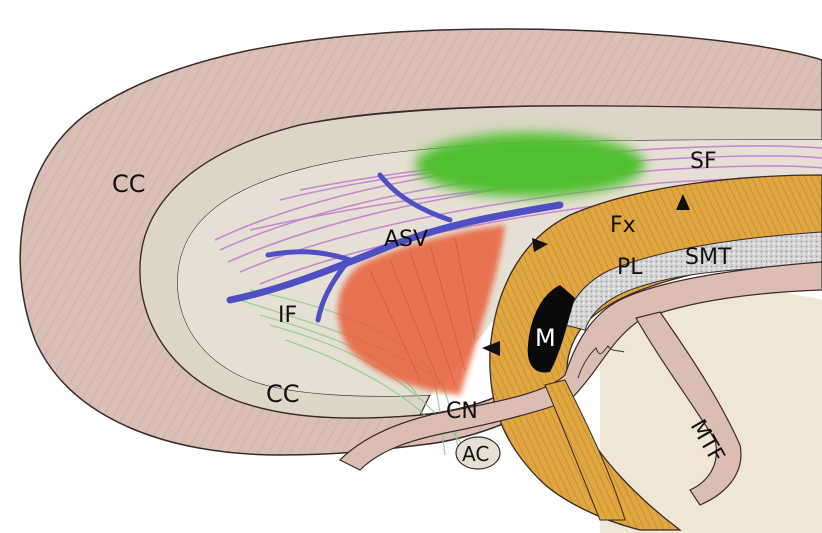  What do you see at coordinates (462, 411) in the screenshot?
I see `label-cn: CN` at bounding box center [462, 411].